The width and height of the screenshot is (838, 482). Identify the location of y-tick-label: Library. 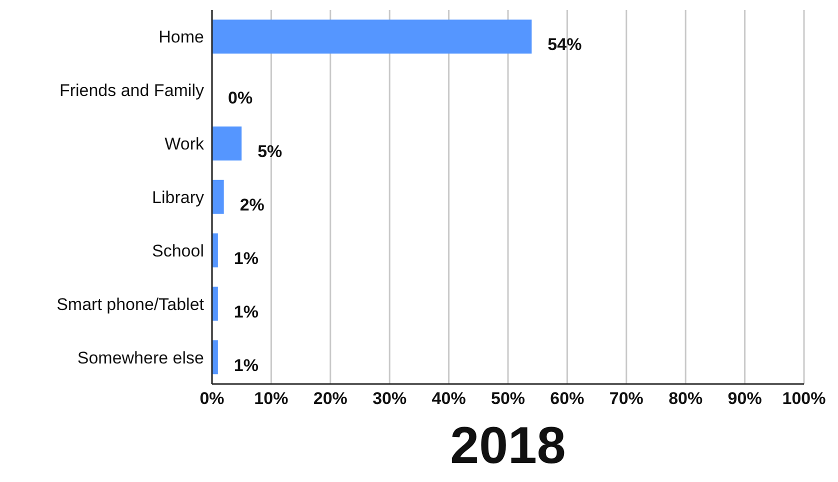
(178, 198).